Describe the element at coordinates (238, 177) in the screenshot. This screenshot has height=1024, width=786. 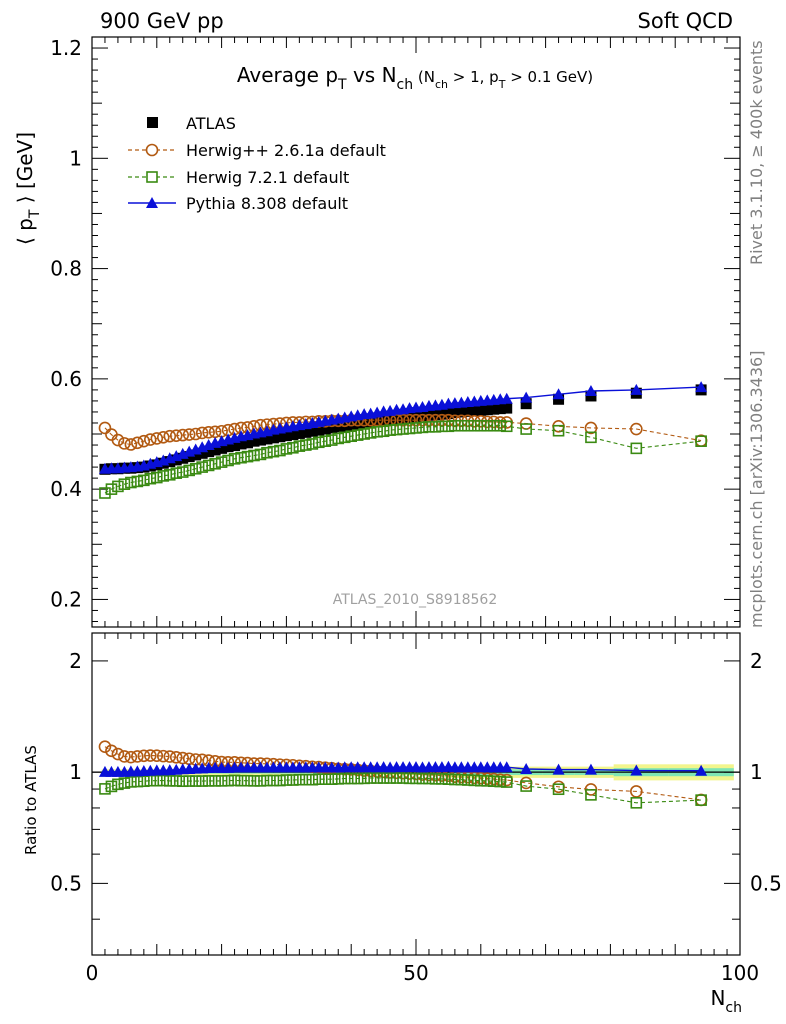
I see `legend-entry-herwig7: Herwig 7.2.1 default` at that location.